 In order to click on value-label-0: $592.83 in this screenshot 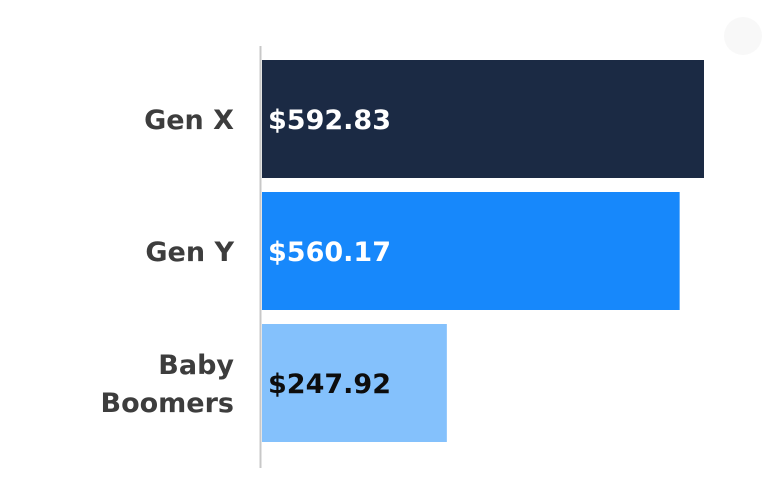, I will do `click(329, 120)`.